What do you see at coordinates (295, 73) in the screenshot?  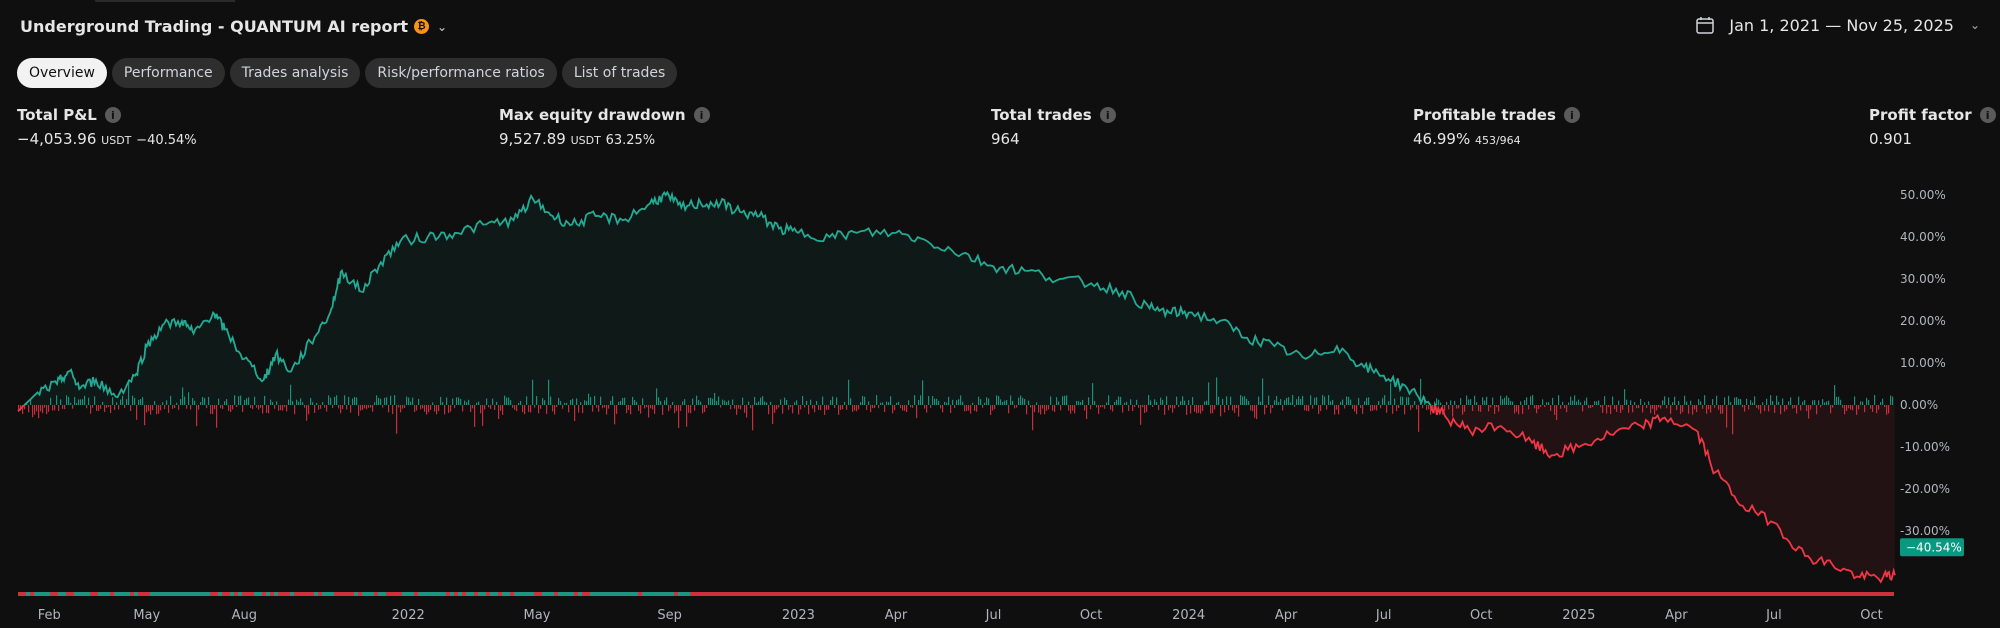 I see `tab-trades-analysis: Trades analysis` at bounding box center [295, 73].